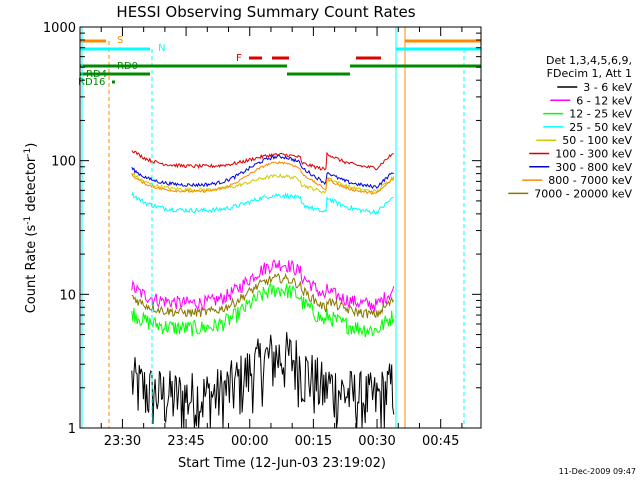 The image size is (640, 480). What do you see at coordinates (67, 295) in the screenshot?
I see `y-tick-label-1: 10` at bounding box center [67, 295].